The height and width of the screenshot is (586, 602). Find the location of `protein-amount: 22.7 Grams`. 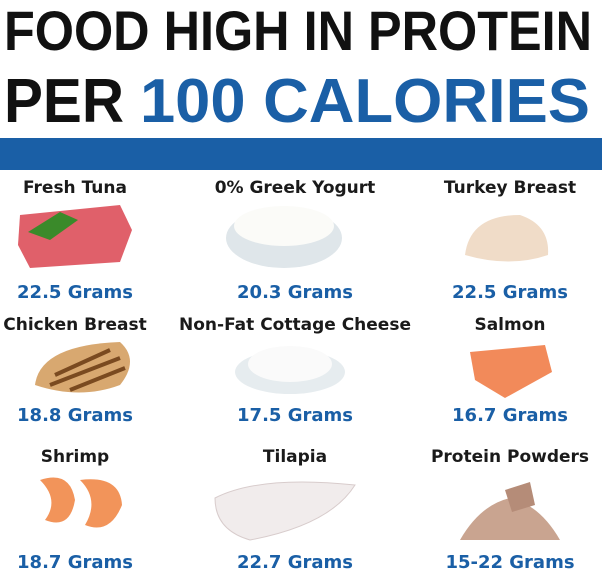

protein-amount: 22.7 Grams is located at coordinates (295, 562).